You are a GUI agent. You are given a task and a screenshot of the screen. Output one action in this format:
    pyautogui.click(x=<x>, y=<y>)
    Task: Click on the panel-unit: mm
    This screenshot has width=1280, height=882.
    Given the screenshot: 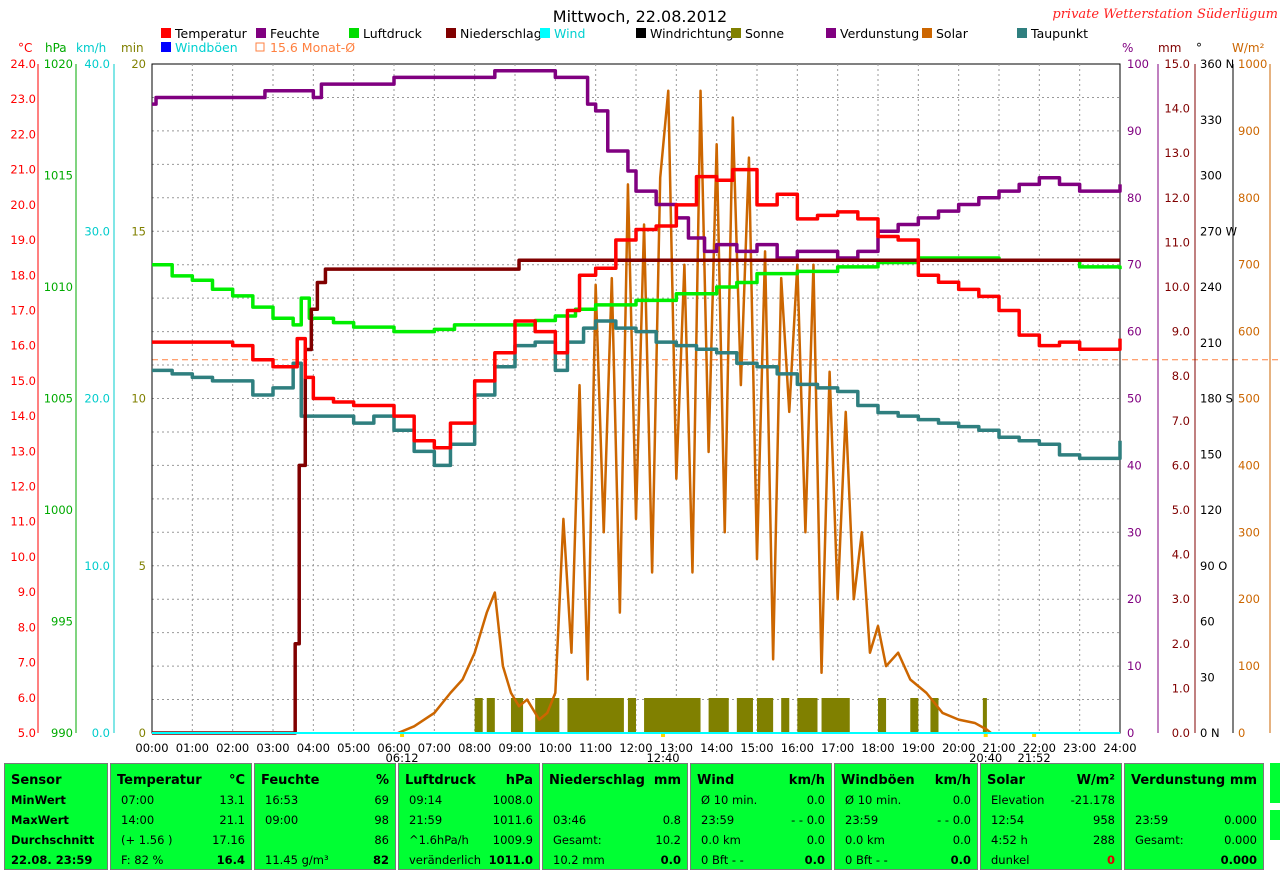 What is the action you would take?
    pyautogui.click(x=1243, y=780)
    